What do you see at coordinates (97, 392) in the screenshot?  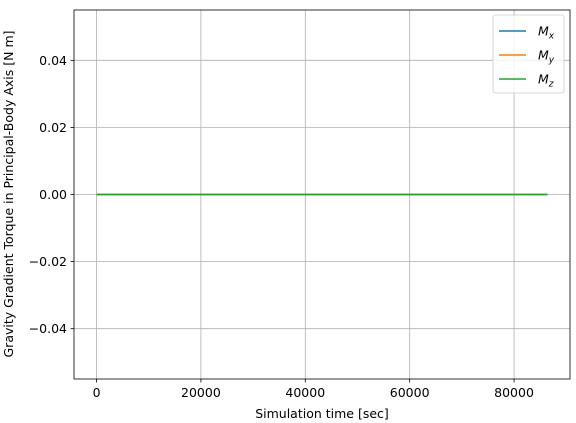 I see `x-tick-label: 0` at bounding box center [97, 392].